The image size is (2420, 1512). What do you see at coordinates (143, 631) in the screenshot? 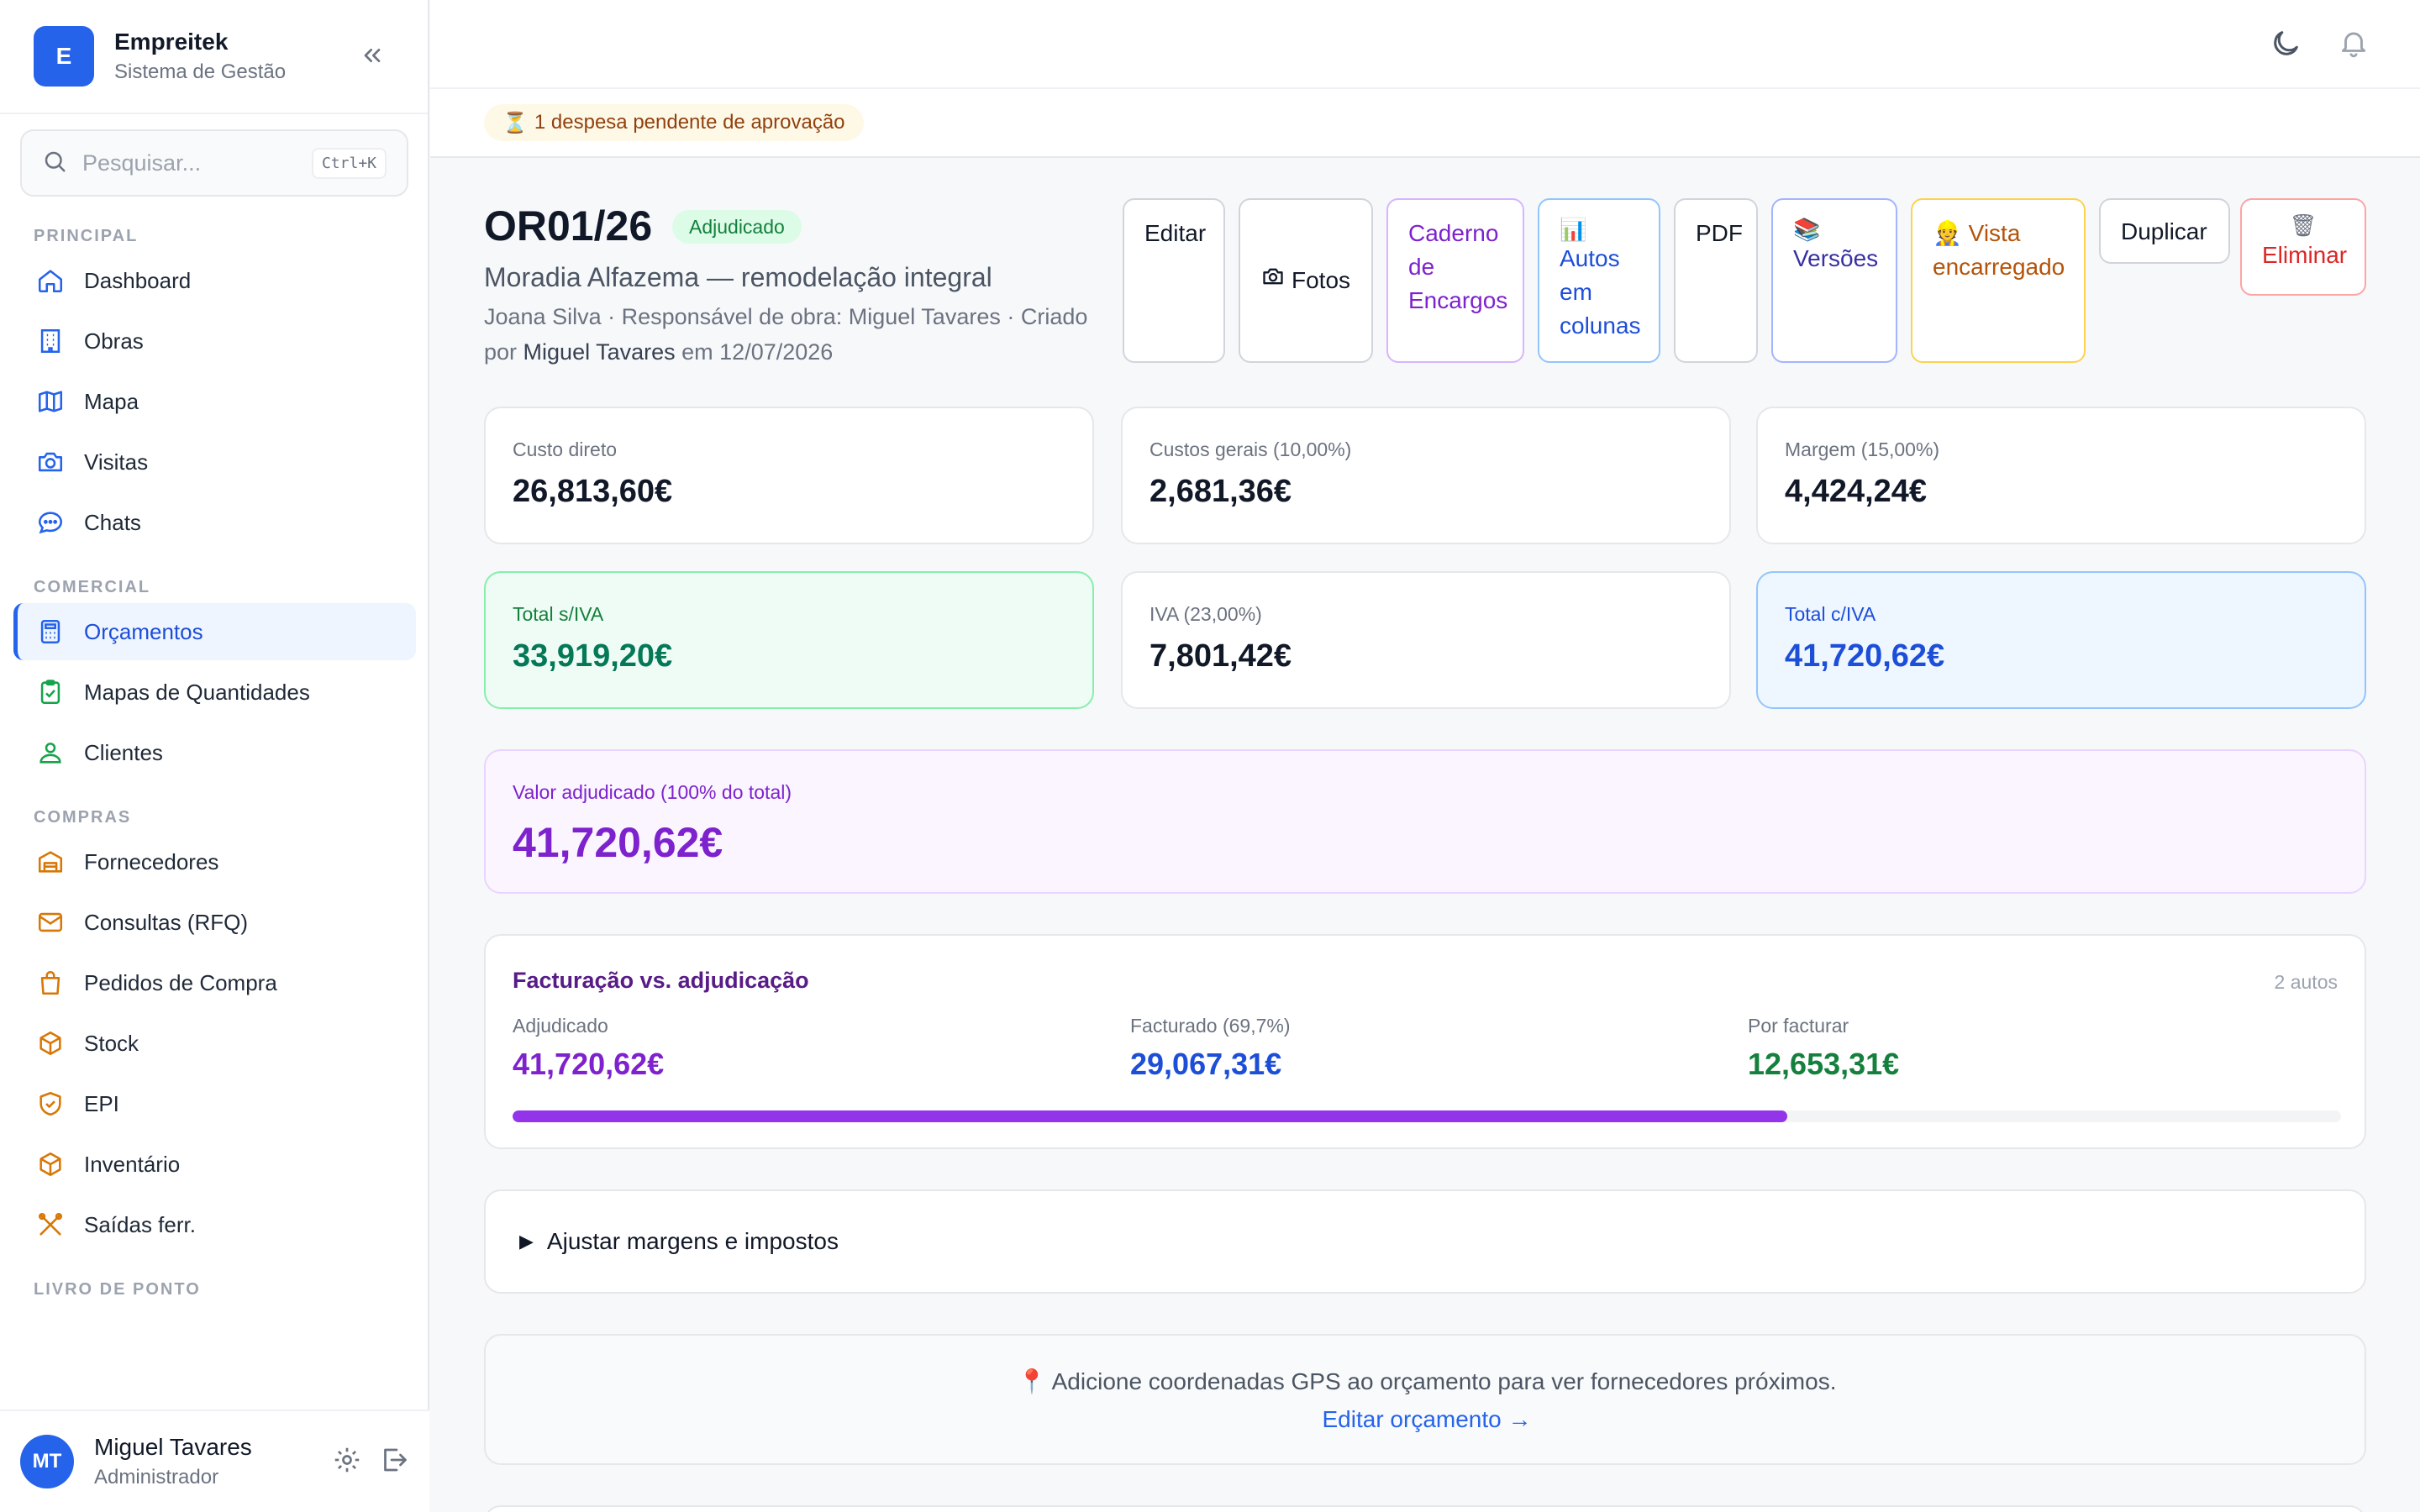
I see `sidebar-item-label: Orçamentos` at bounding box center [143, 631].